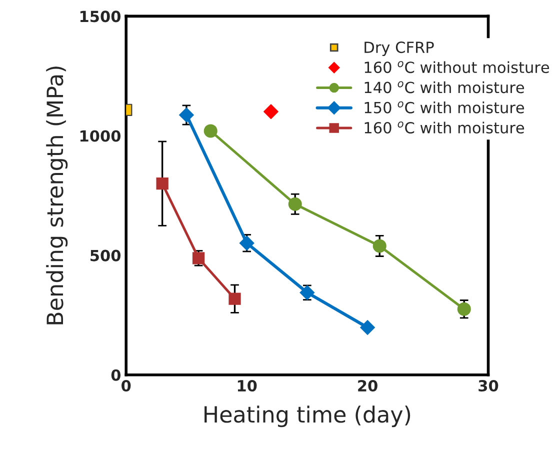  I want to click on x-axis-title: Heating time (day), so click(307, 417).